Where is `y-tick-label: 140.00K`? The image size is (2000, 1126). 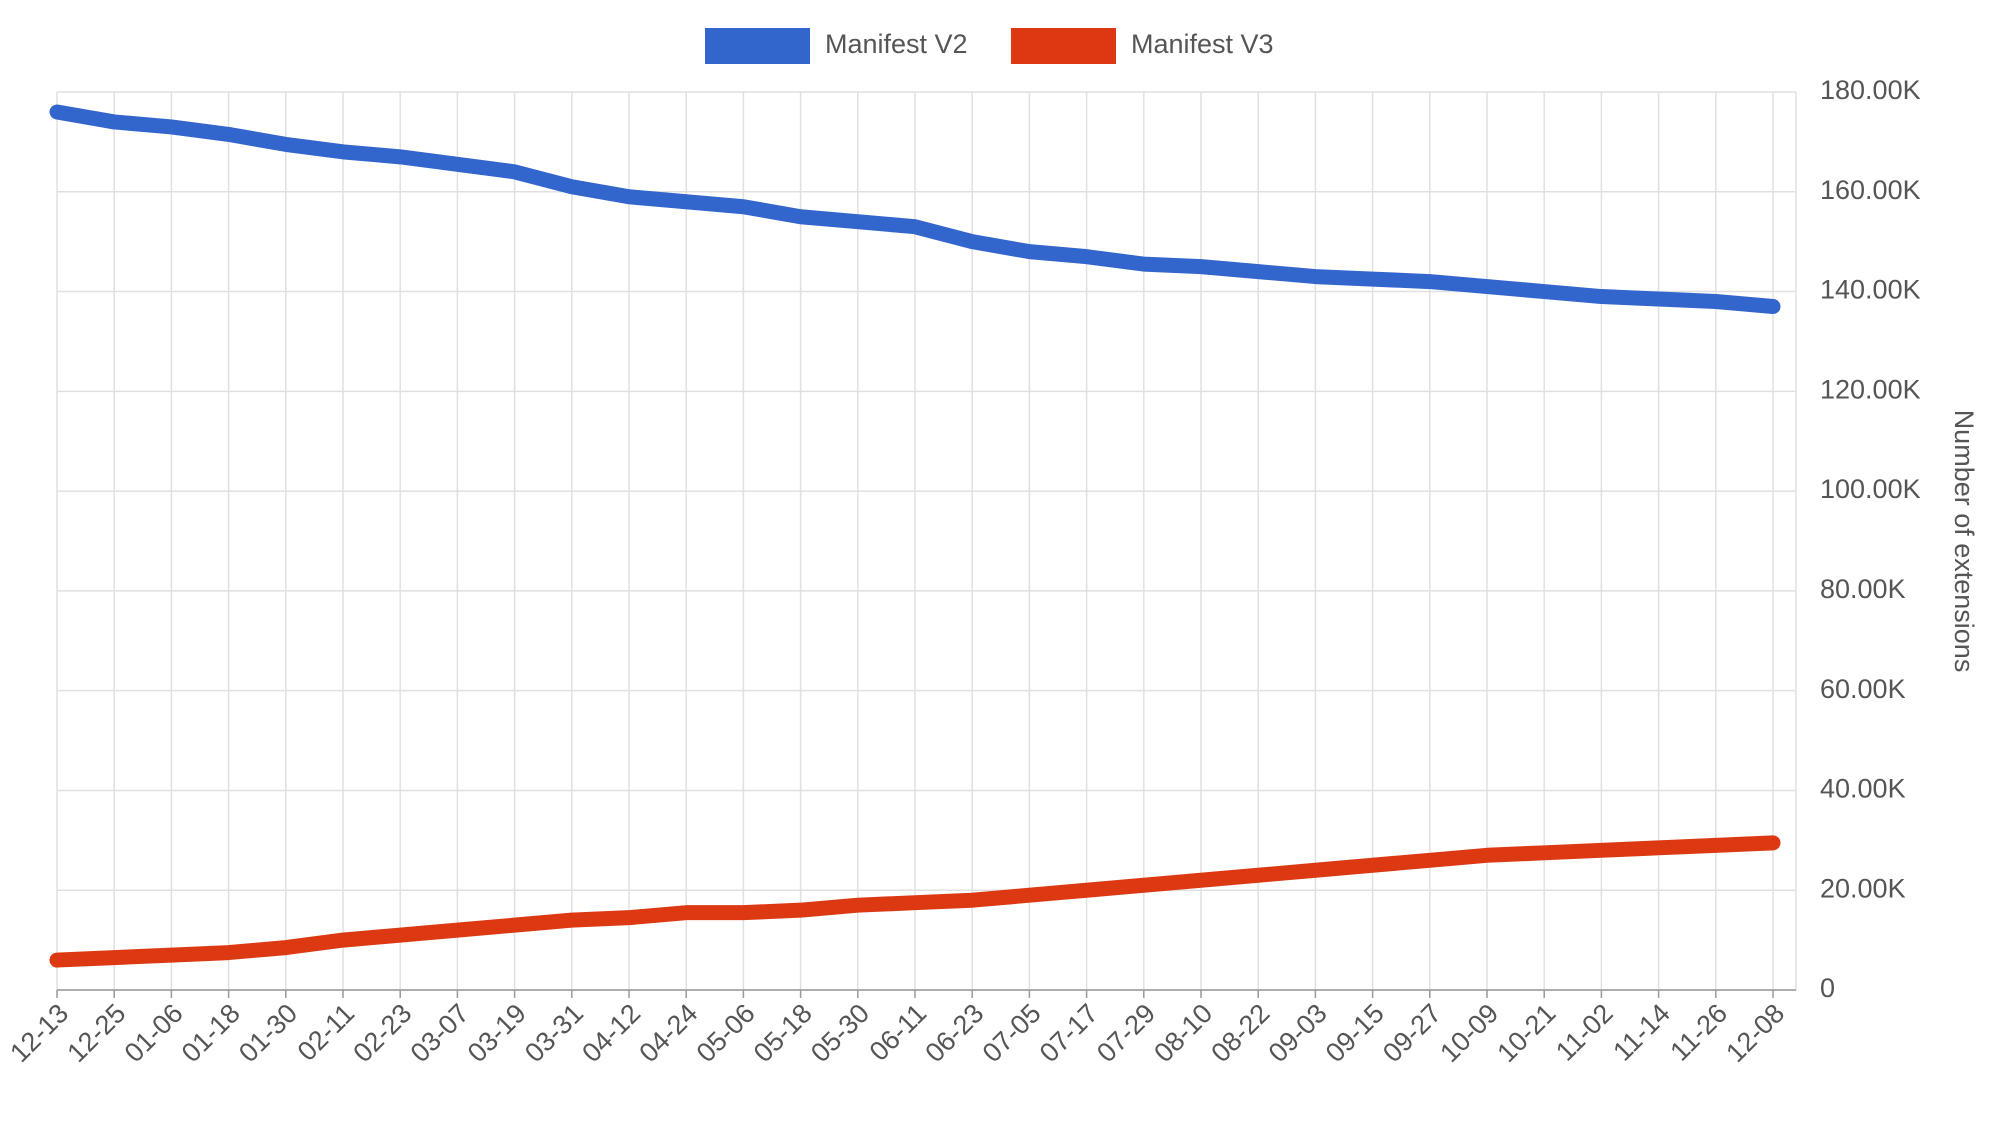 y-tick-label: 140.00K is located at coordinates (1870, 290).